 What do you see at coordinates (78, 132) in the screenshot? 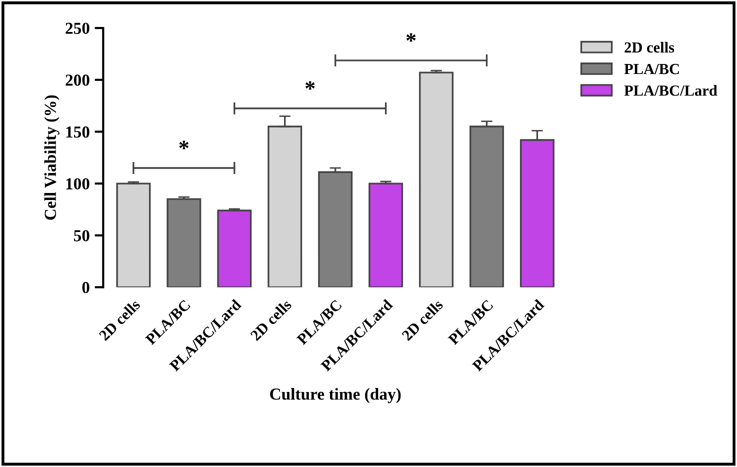
I see `y-tick-label: 150` at bounding box center [78, 132].